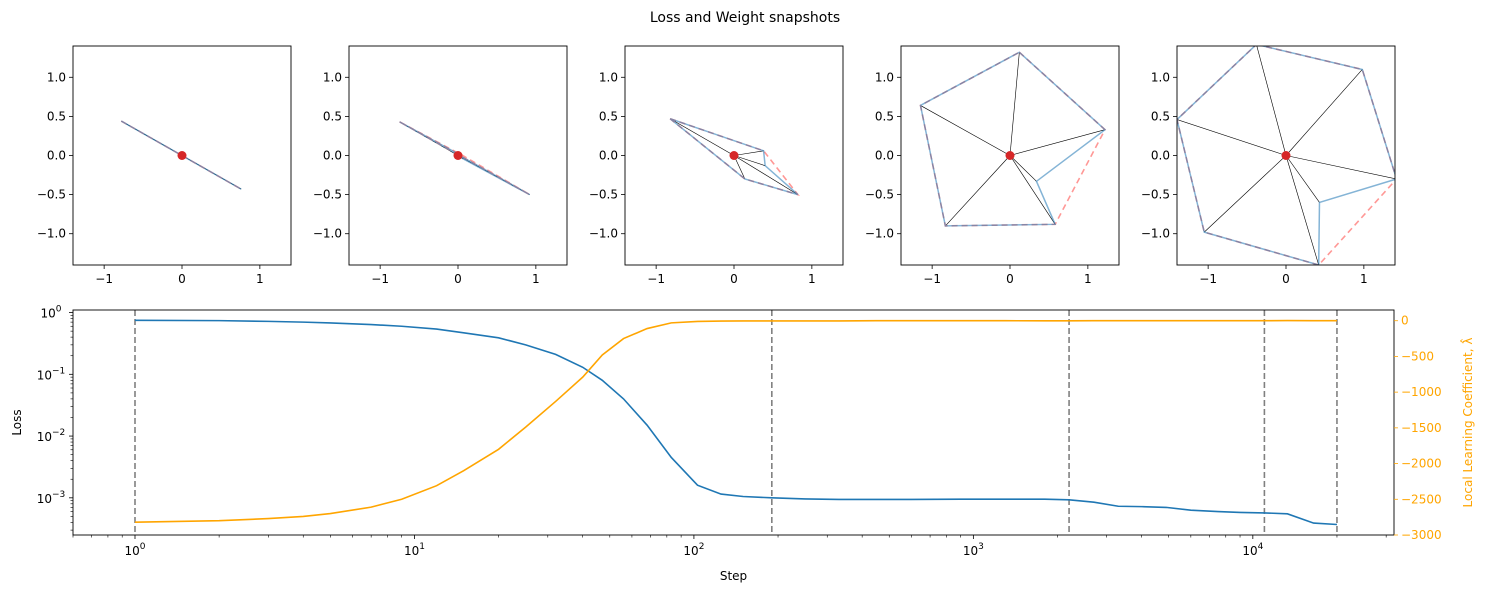  I want to click on x-tick-label: 10⁰, so click(134, 550).